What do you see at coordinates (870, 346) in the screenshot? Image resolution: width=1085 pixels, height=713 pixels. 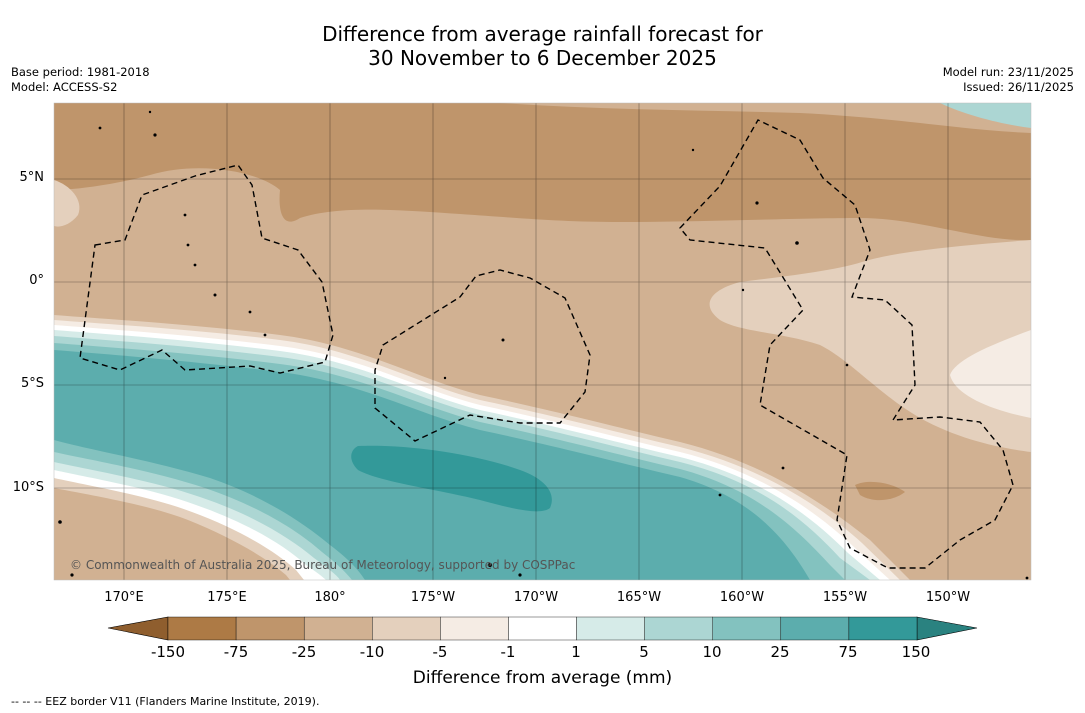 I see `region-east-light` at bounding box center [870, 346].